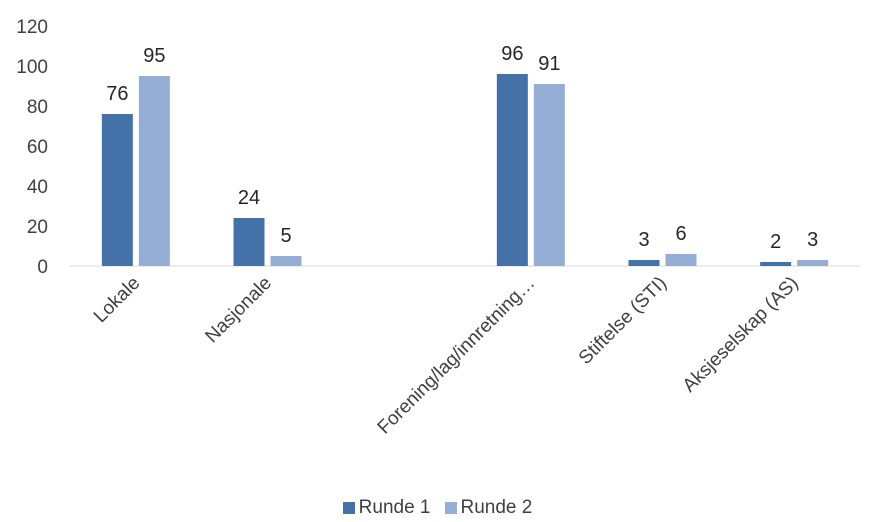 This screenshot has width=875, height=522. I want to click on legend-item-runde-2: Runde 2, so click(488, 508).